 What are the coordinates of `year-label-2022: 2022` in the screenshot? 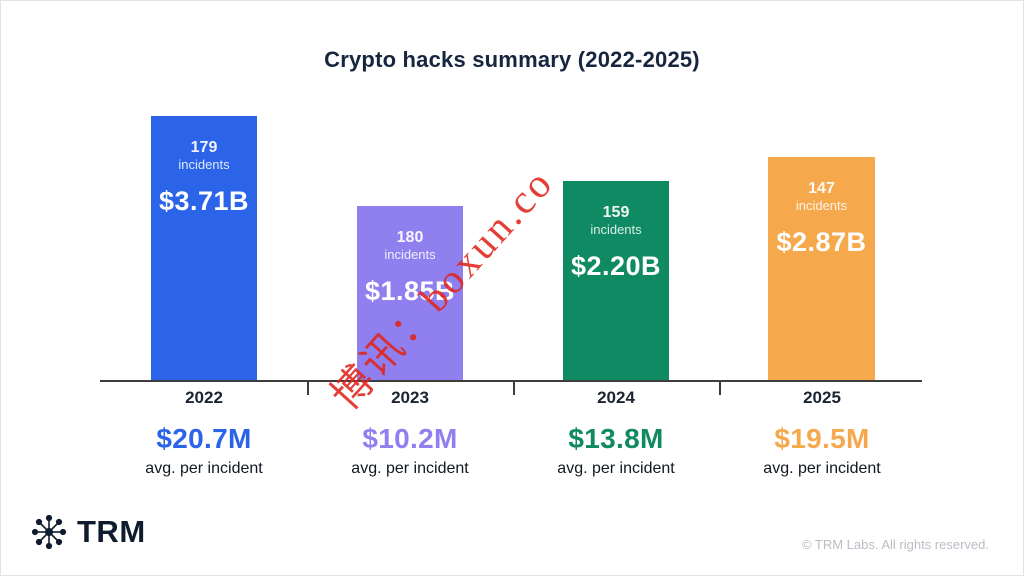 It's located at (204, 397).